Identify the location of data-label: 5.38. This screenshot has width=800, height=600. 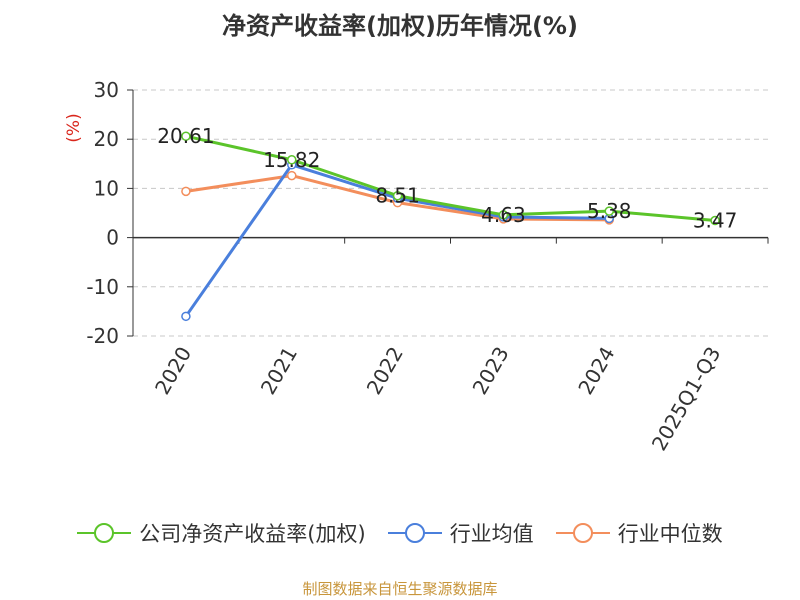
(609, 211).